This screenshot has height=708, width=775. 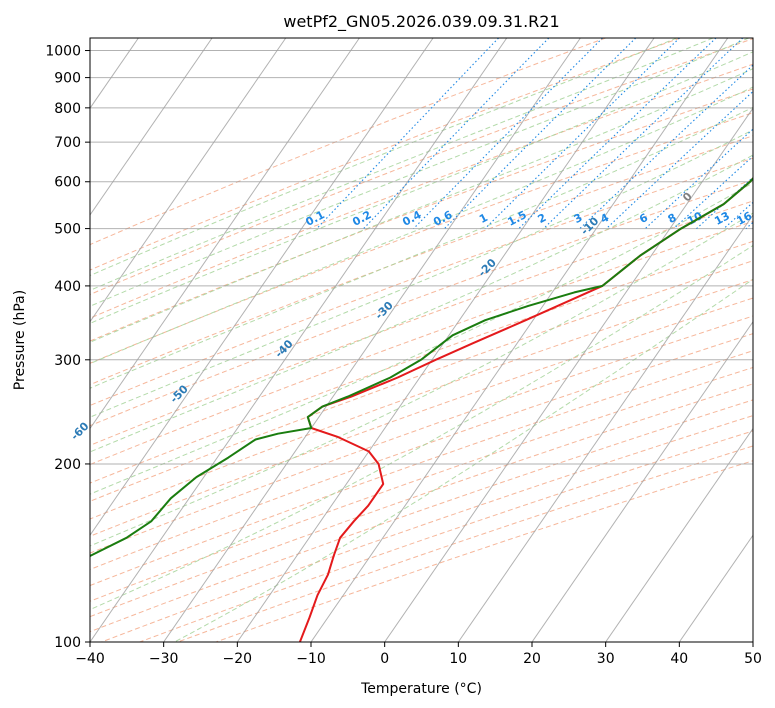 What do you see at coordinates (67, 287) in the screenshot?
I see `y-tick-label: 400` at bounding box center [67, 287].